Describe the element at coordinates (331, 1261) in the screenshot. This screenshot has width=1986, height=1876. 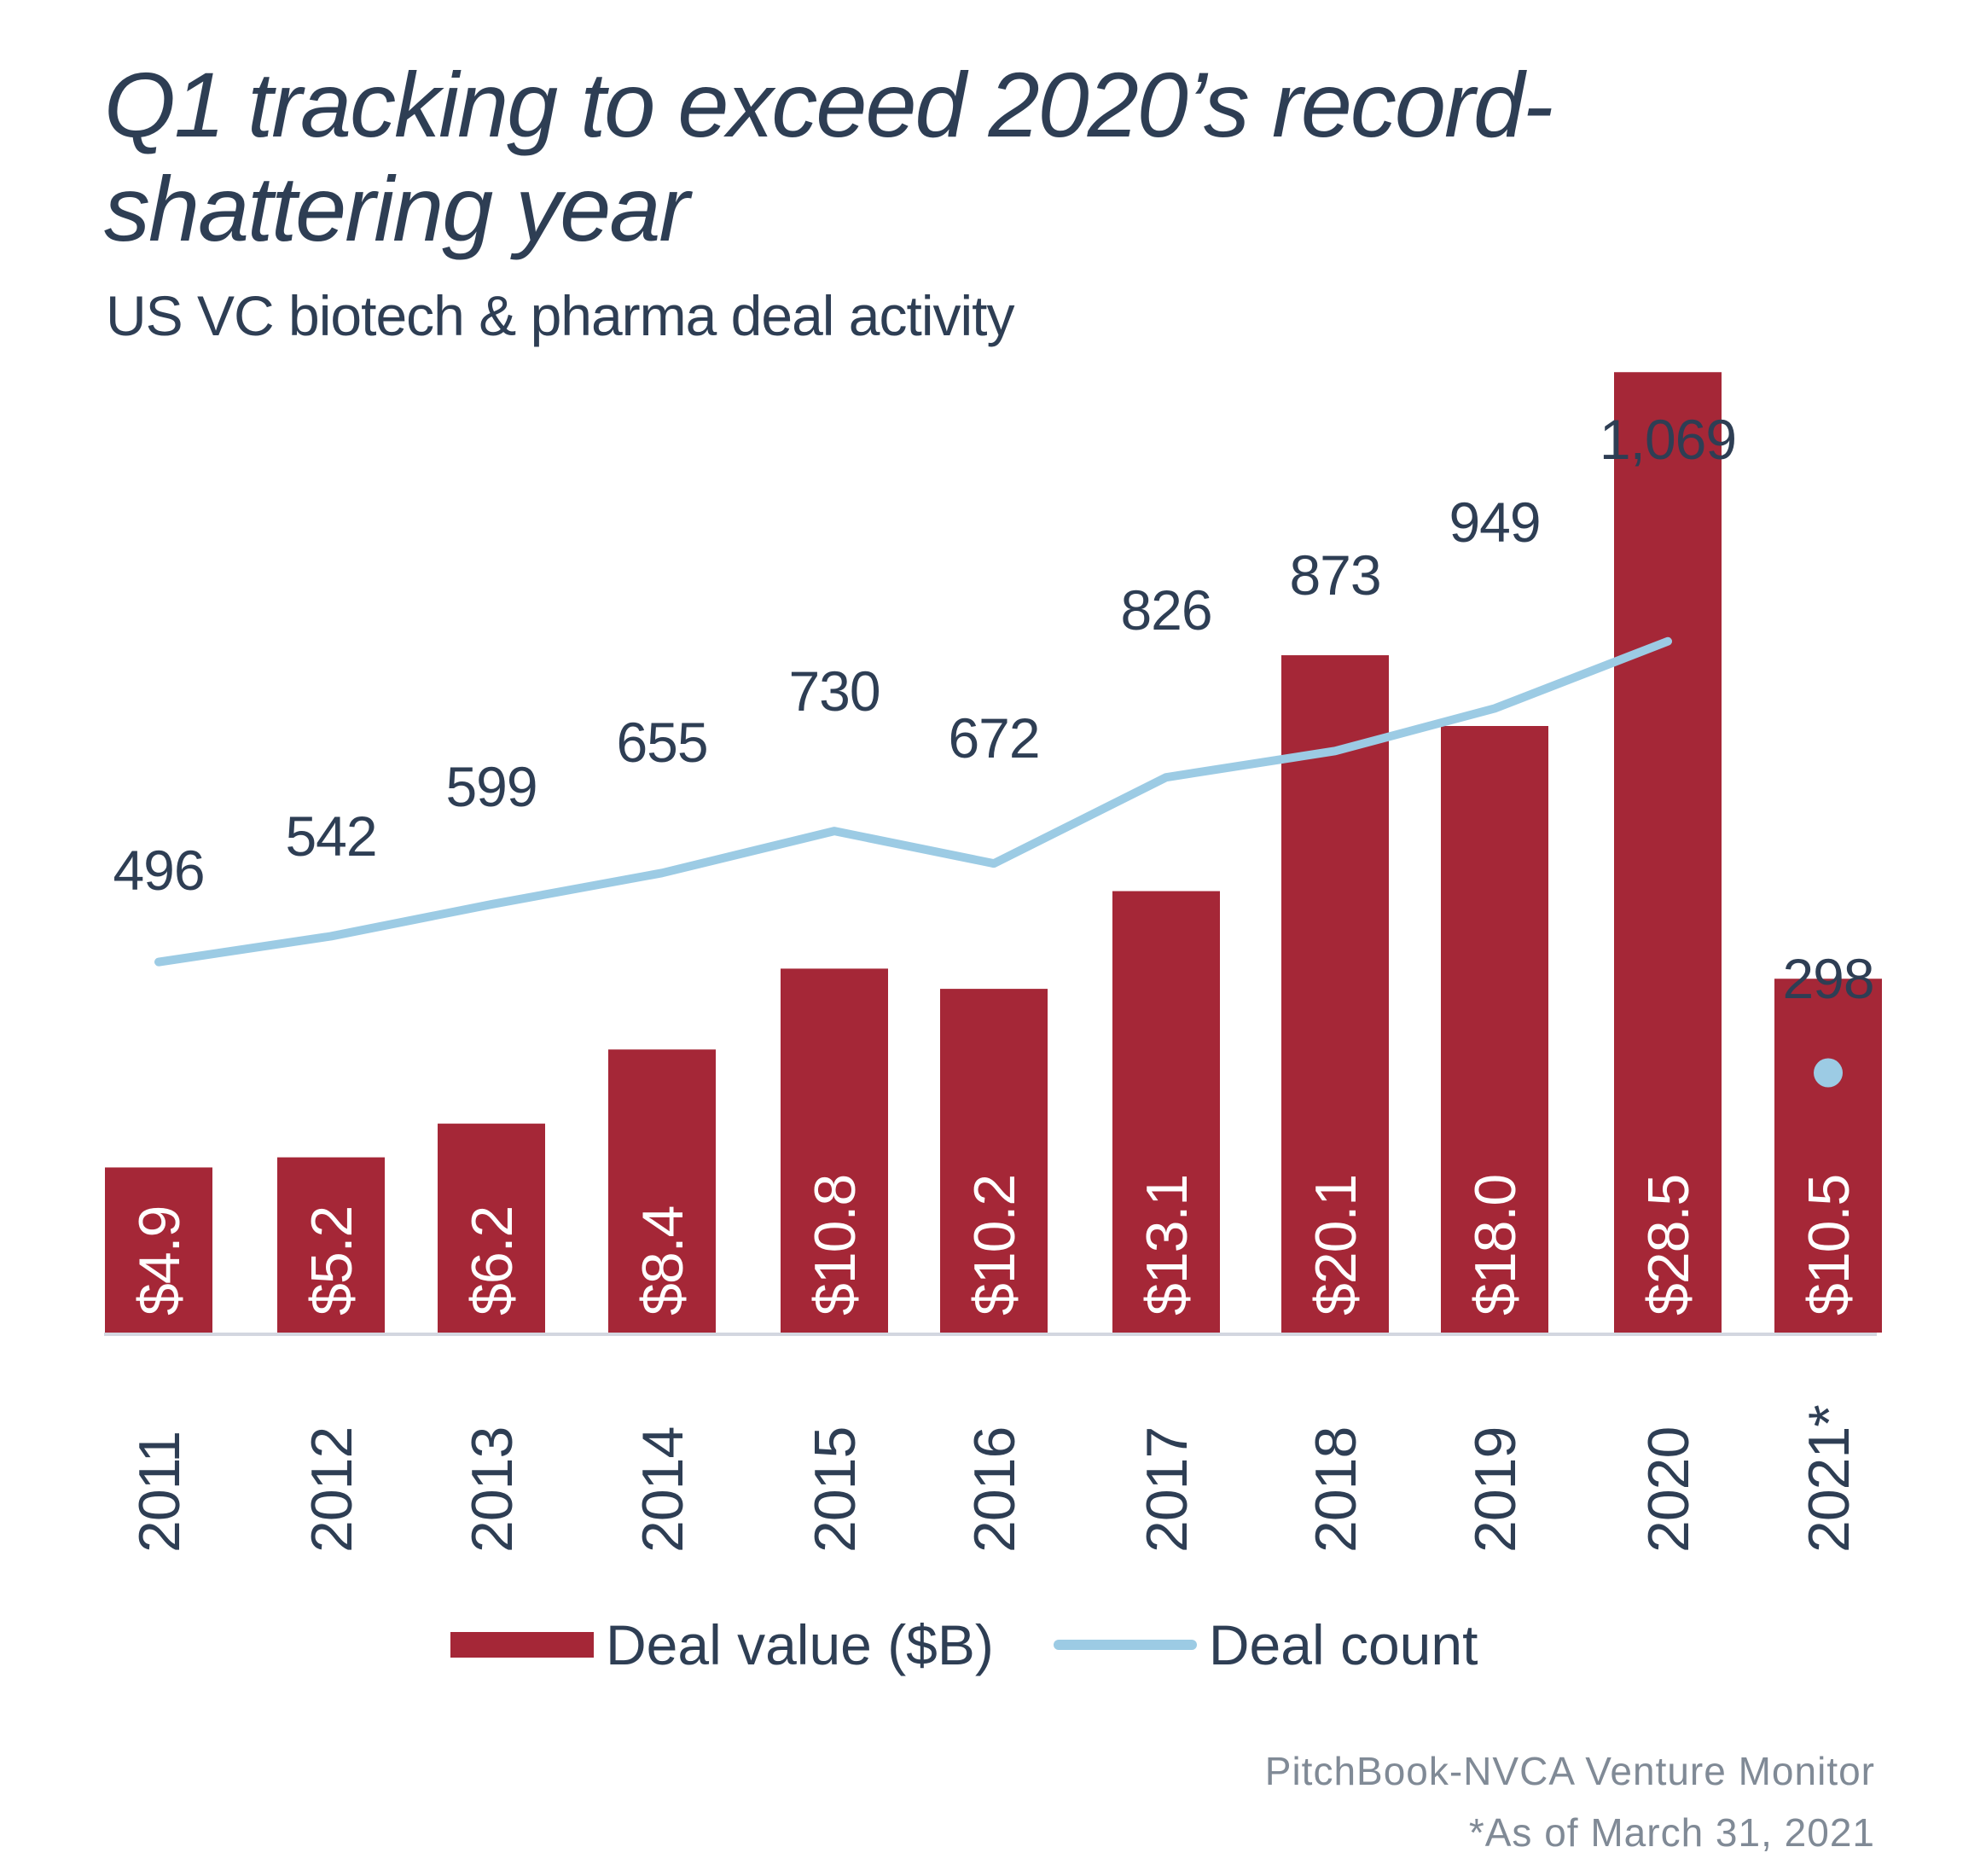
I see `value-label-2012: $5.2` at that location.